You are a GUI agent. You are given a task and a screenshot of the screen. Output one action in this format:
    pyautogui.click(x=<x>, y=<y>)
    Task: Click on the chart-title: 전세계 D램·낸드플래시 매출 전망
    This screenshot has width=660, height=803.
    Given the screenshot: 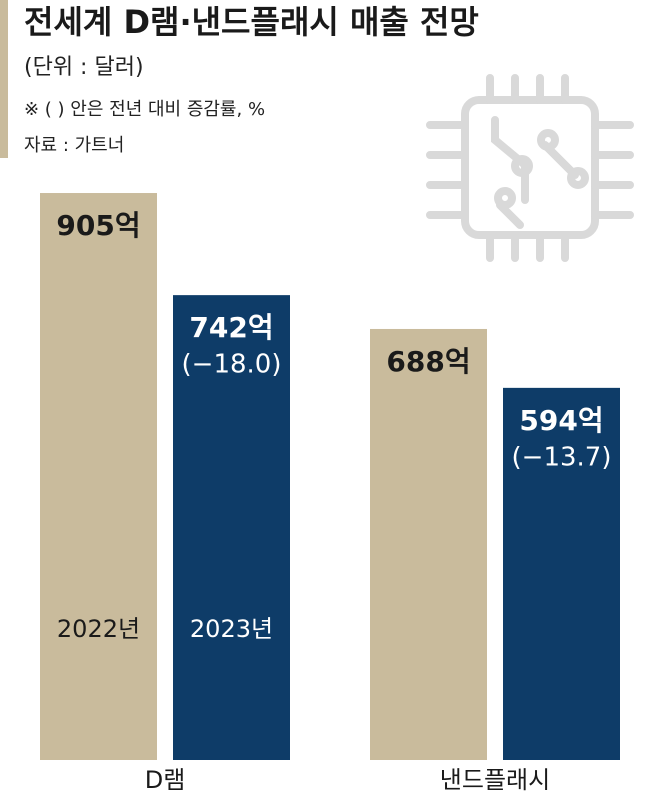 What is the action you would take?
    pyautogui.click(x=251, y=22)
    